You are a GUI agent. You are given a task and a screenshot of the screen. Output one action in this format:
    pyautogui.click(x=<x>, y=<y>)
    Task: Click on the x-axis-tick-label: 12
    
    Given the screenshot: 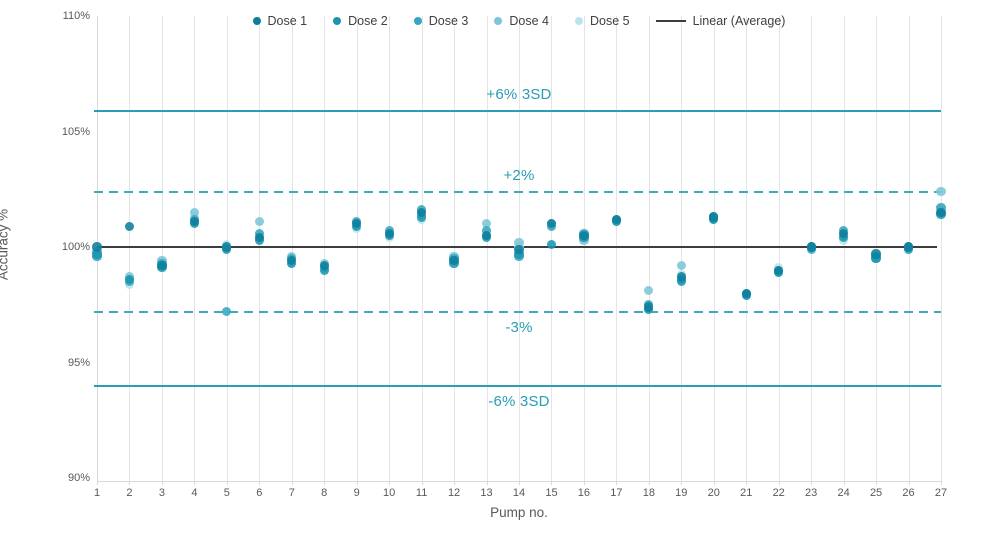 What is the action you would take?
    pyautogui.click(x=454, y=493)
    